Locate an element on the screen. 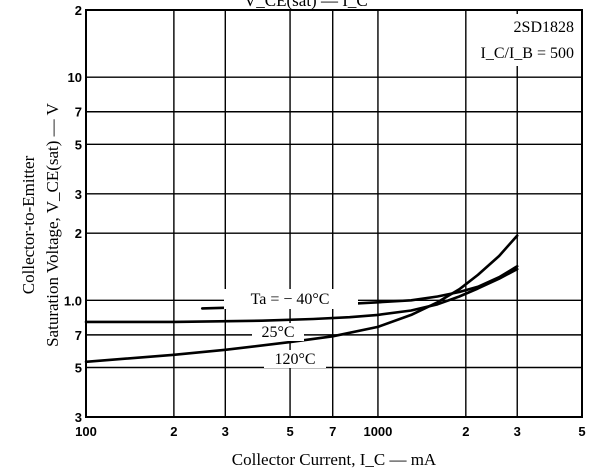 This screenshot has width=590, height=473. label-bg-minus40 is located at coordinates (291, 299).